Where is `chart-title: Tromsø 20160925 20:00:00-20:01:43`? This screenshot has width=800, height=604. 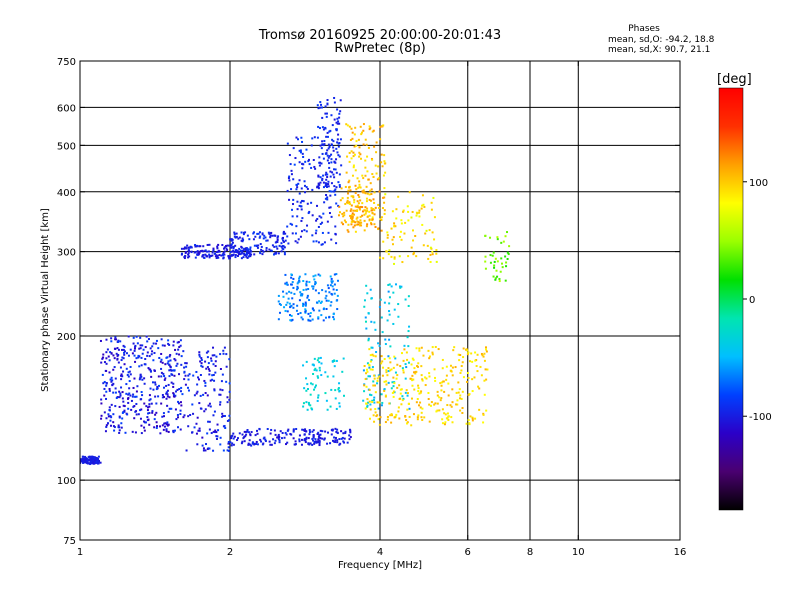 chart-title: Tromsø 20160925 20:00:00-20:01:43 is located at coordinates (379, 35).